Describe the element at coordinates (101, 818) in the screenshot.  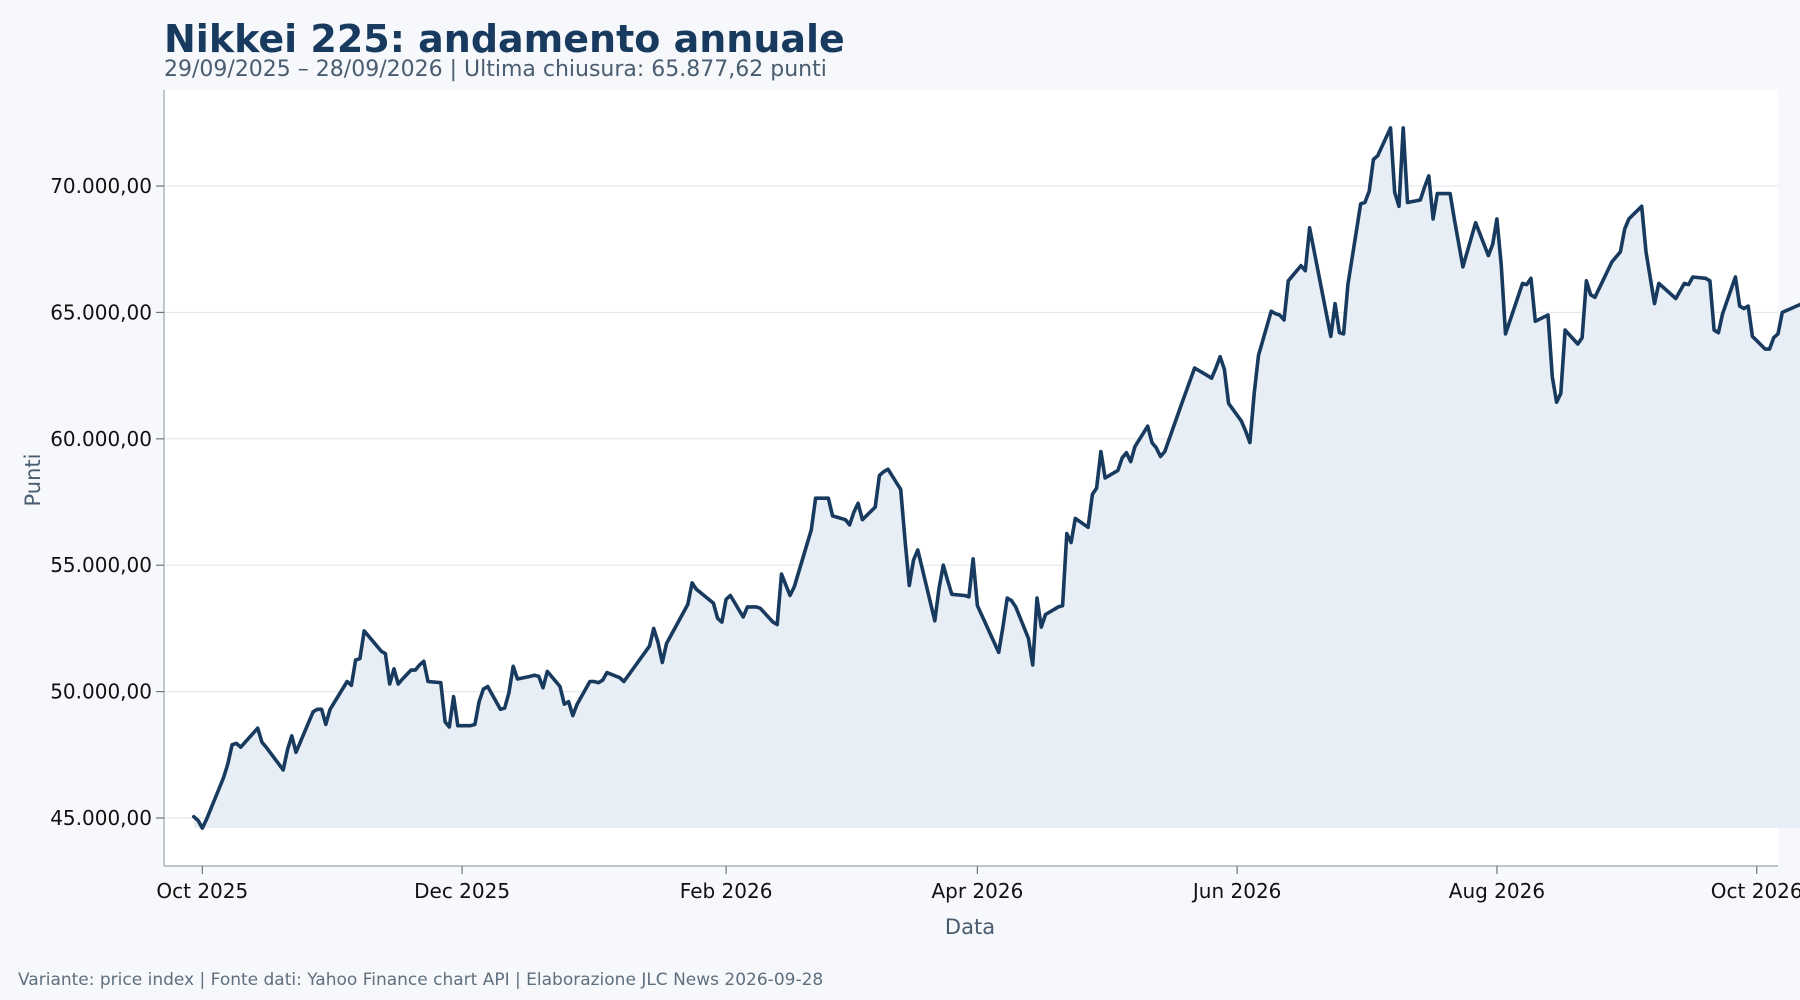
I see `y-tick-label-0: 45.000,00` at that location.